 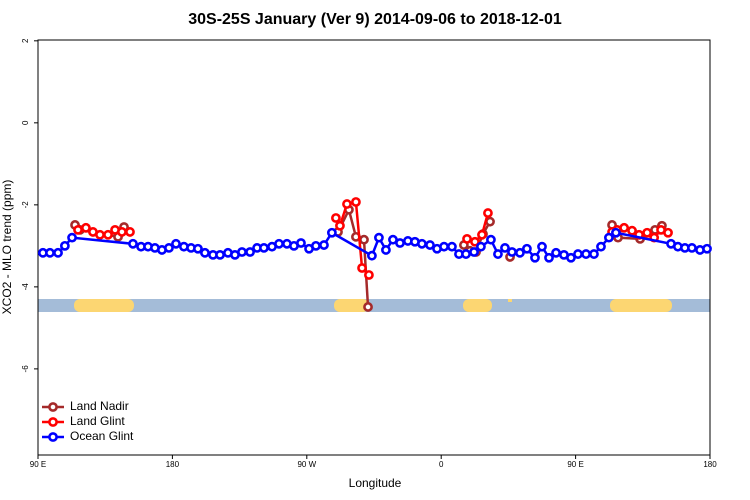 I want to click on y-tick-label: 2, so click(x=25, y=40).